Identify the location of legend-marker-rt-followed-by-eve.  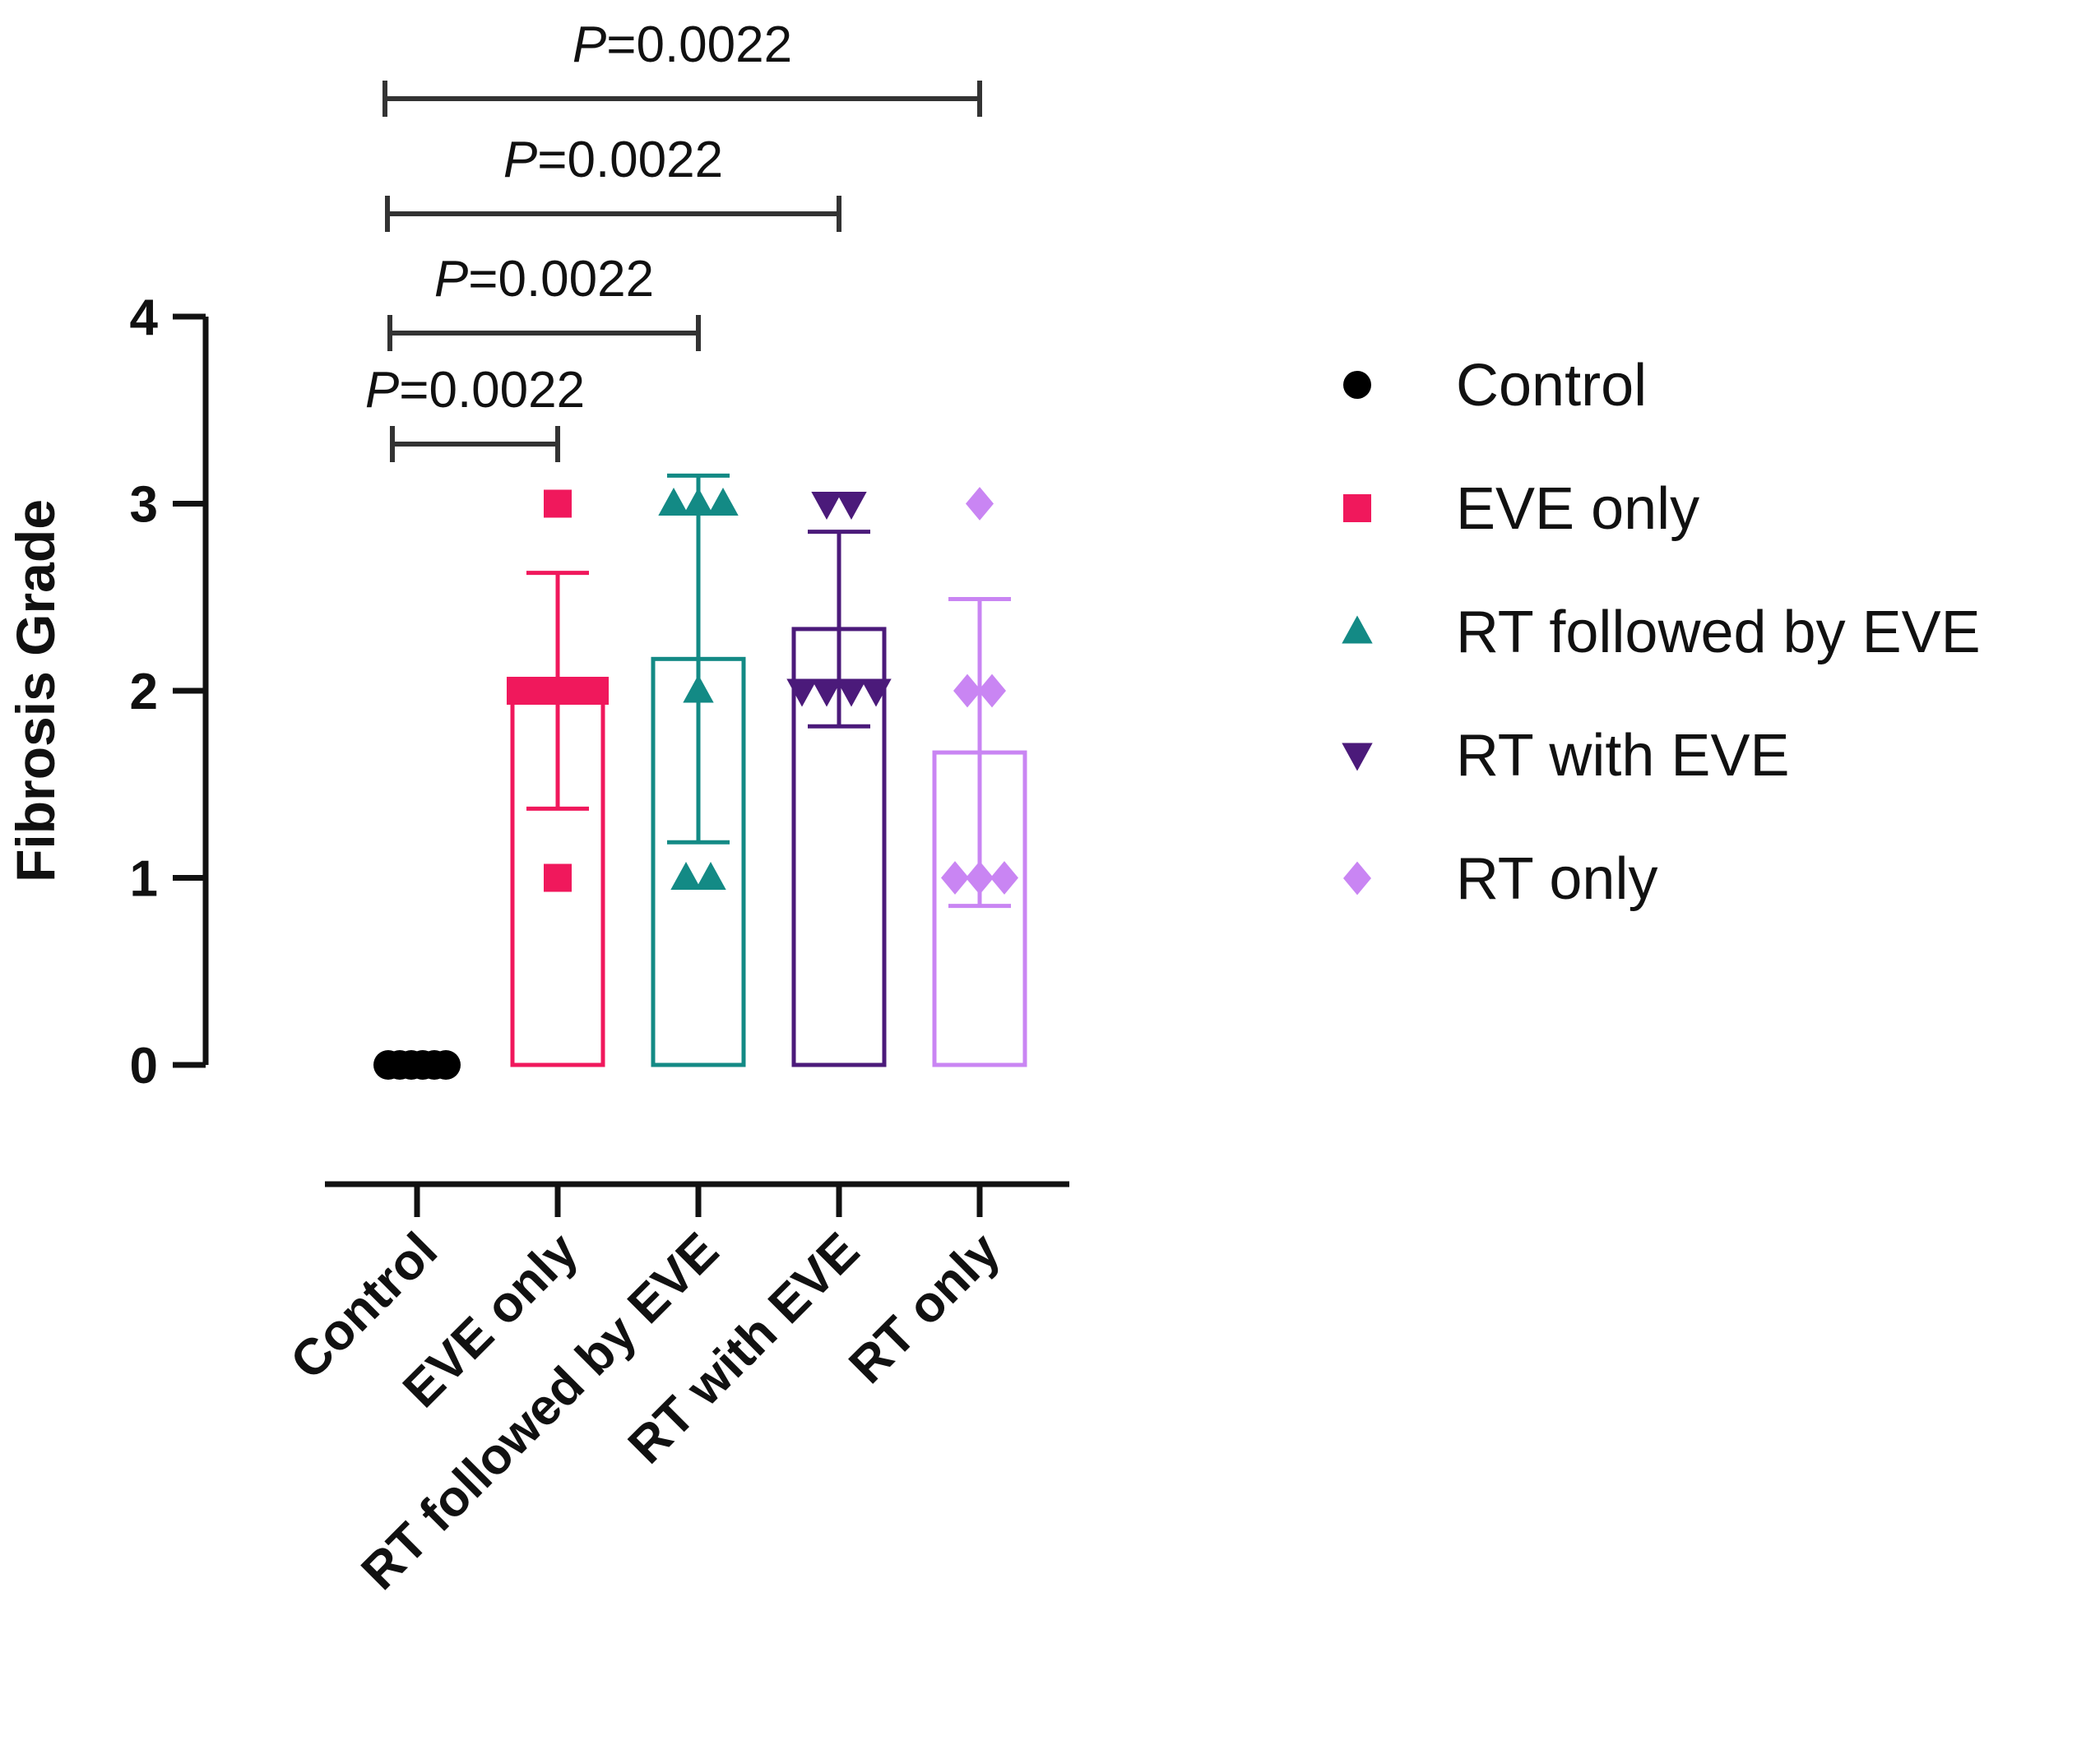
(1357, 629).